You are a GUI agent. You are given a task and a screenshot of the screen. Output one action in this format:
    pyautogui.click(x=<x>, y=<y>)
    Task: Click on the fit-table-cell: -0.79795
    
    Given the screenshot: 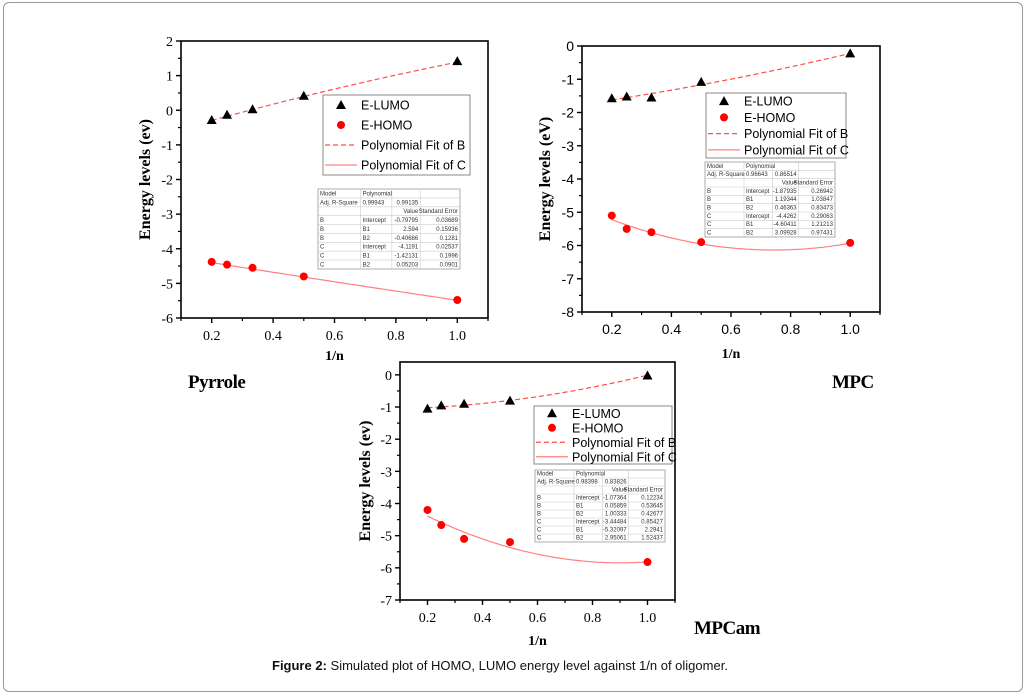 What is the action you would take?
    pyautogui.click(x=407, y=221)
    